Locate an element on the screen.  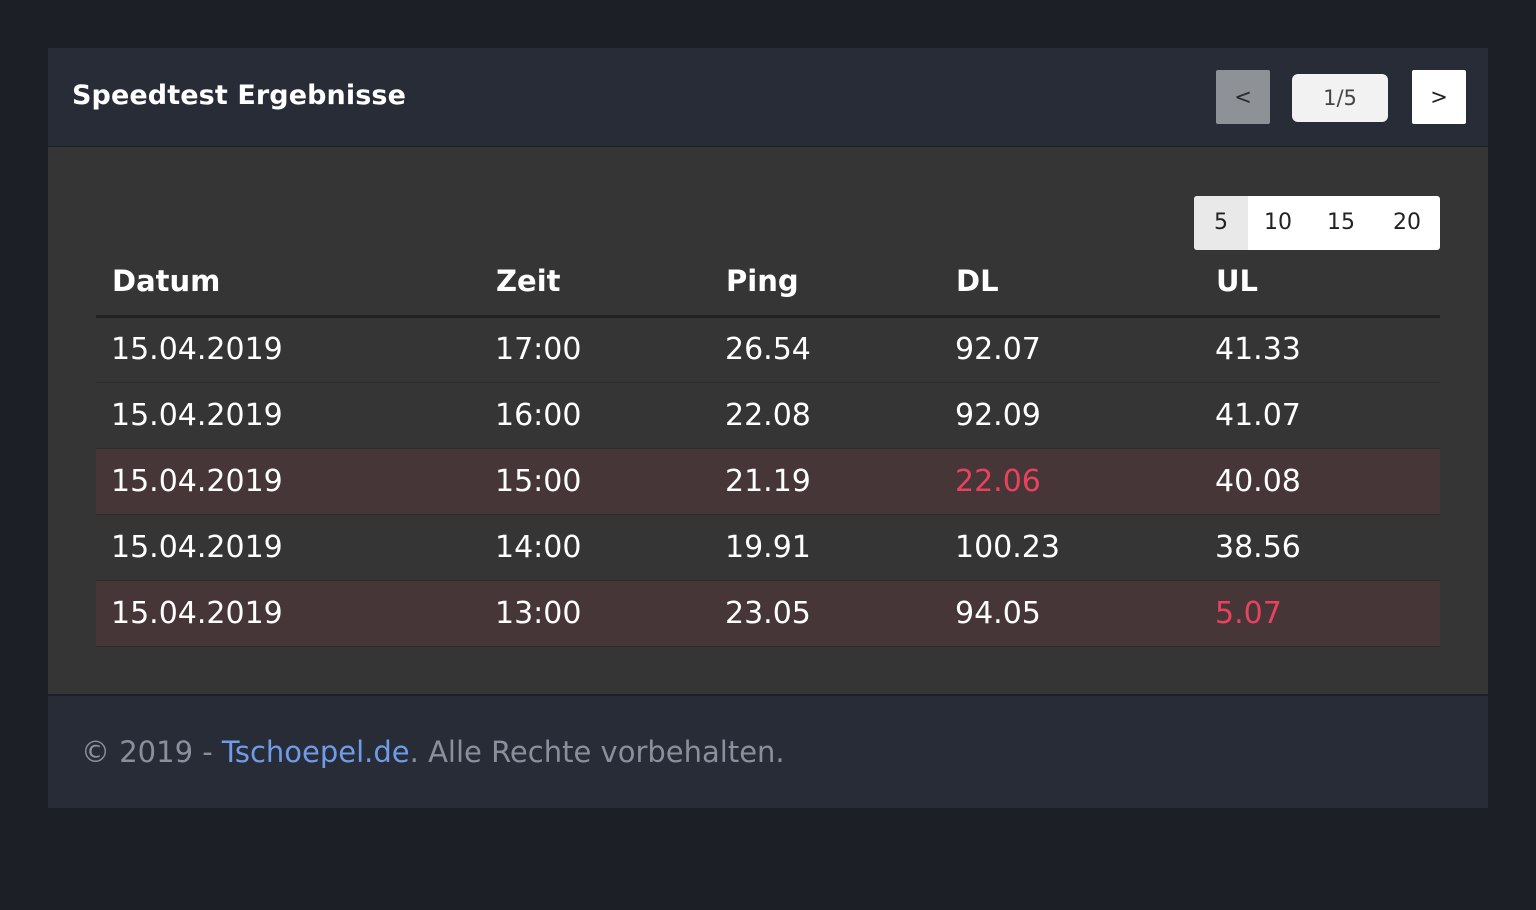
cell-time: 13:00 is located at coordinates (595, 613).